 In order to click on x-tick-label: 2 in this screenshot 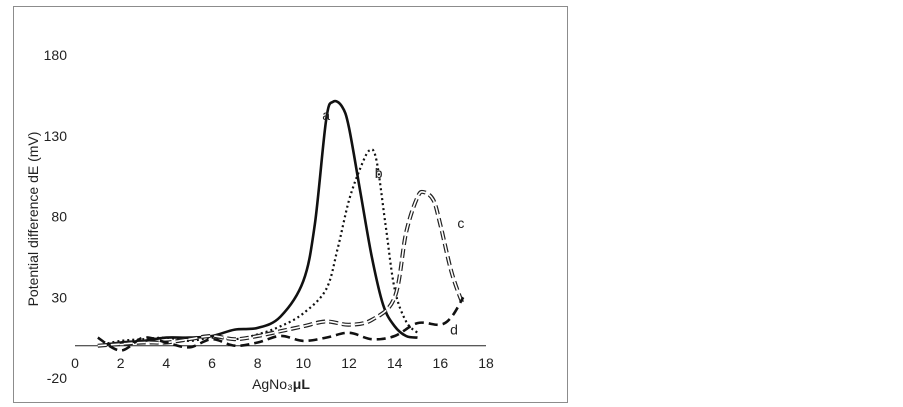, I will do `click(121, 363)`.